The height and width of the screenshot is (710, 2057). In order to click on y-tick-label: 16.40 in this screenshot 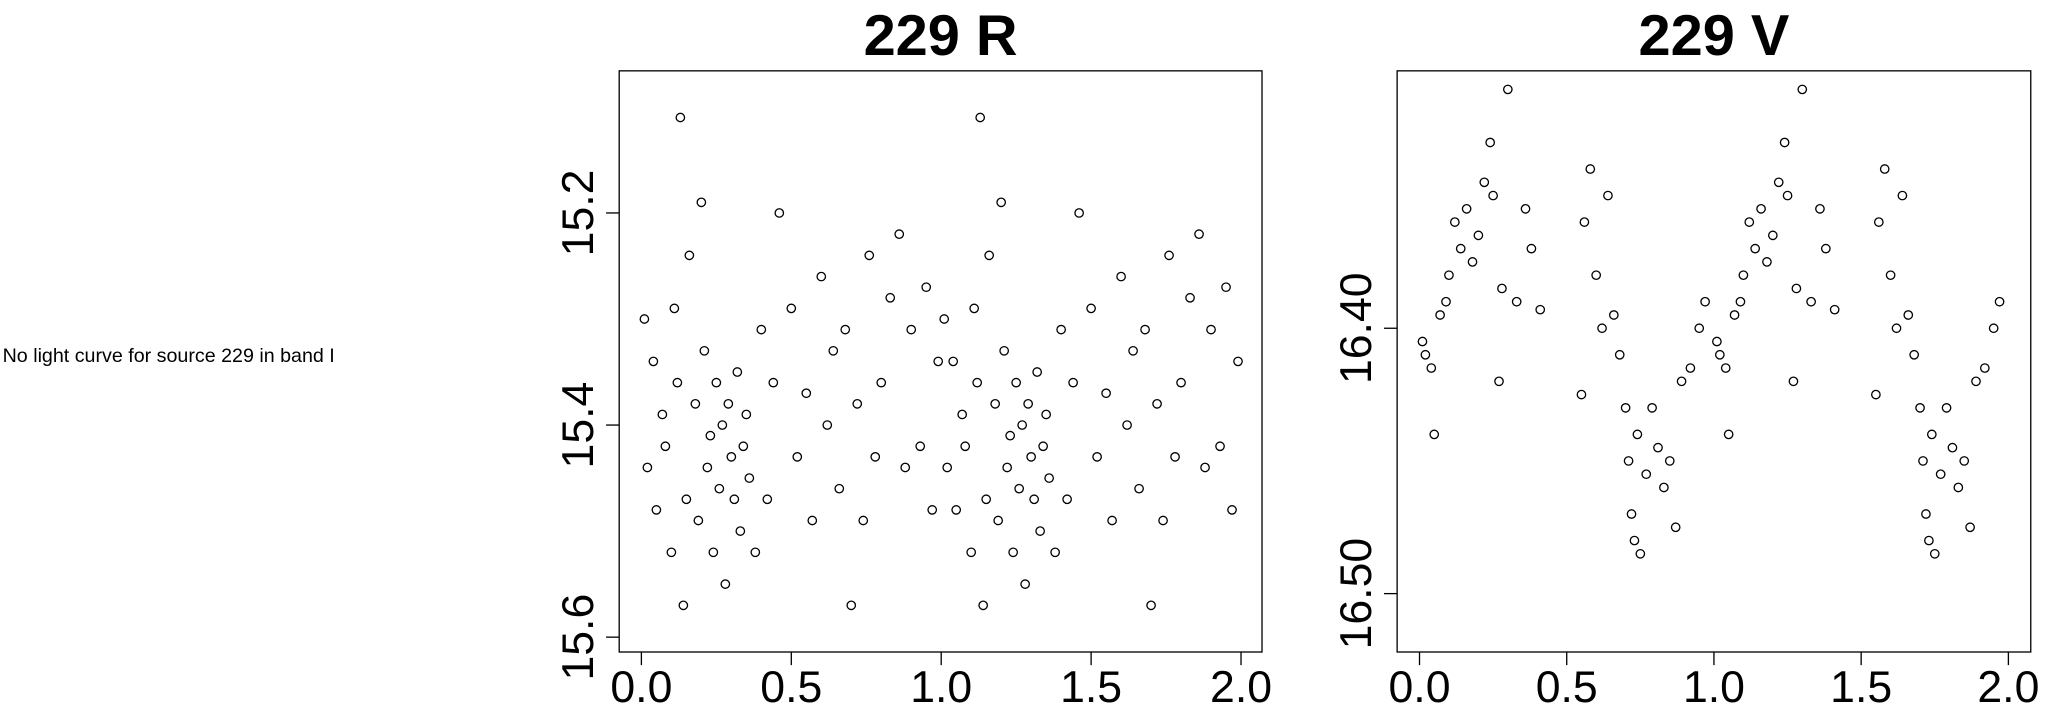, I will do `click(1356, 328)`.